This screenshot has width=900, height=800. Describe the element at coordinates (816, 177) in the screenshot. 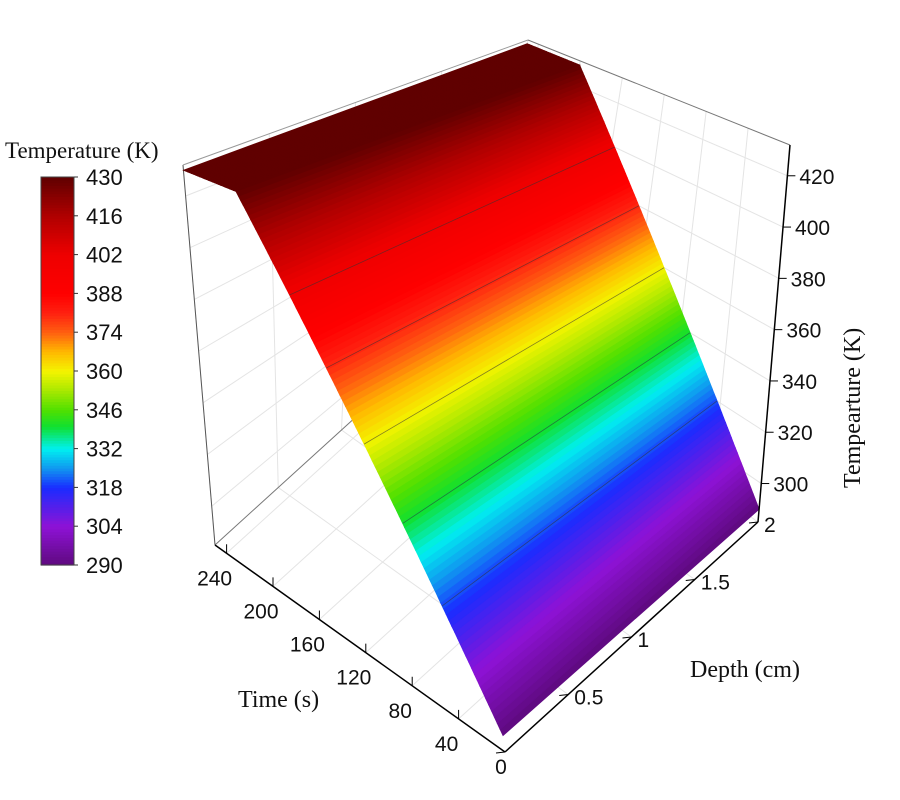

I see `z-tick-label: 420` at that location.